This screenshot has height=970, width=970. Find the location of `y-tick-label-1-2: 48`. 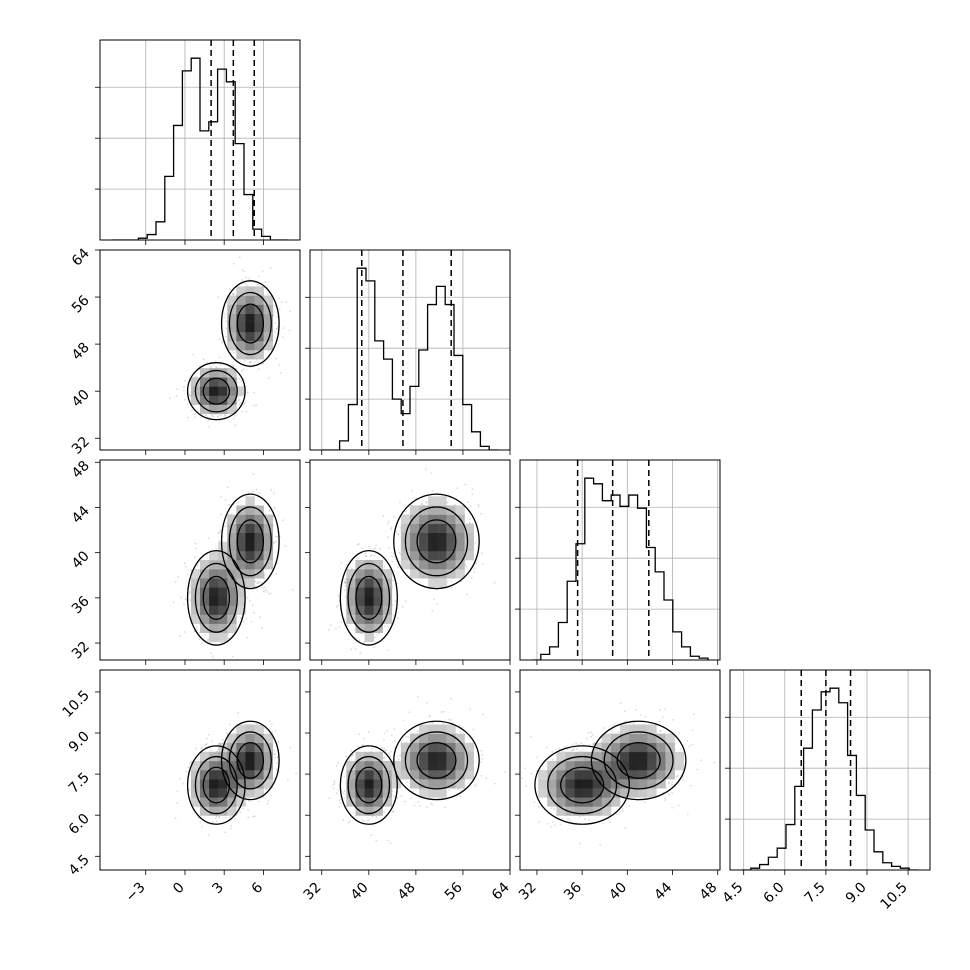

y-tick-label-1-2: 48 is located at coordinates (81, 352).